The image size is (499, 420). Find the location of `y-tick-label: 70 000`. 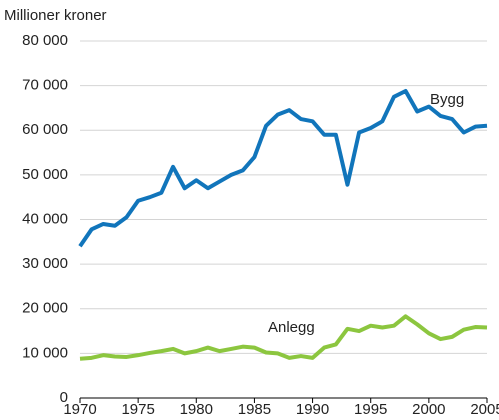

y-tick-label: 70 000 is located at coordinates (45, 85).